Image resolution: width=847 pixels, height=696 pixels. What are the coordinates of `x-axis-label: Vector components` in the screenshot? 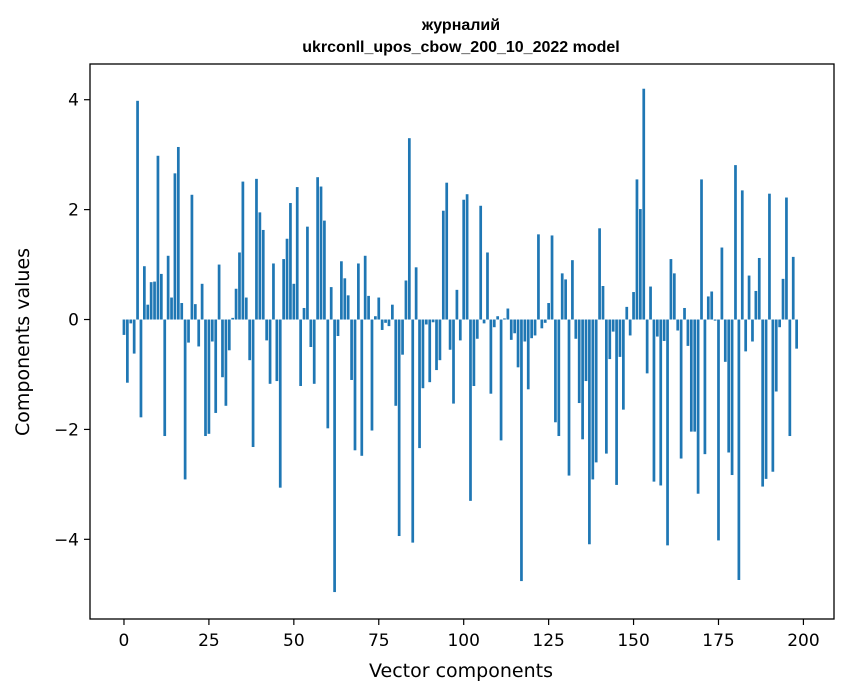 It's located at (461, 671).